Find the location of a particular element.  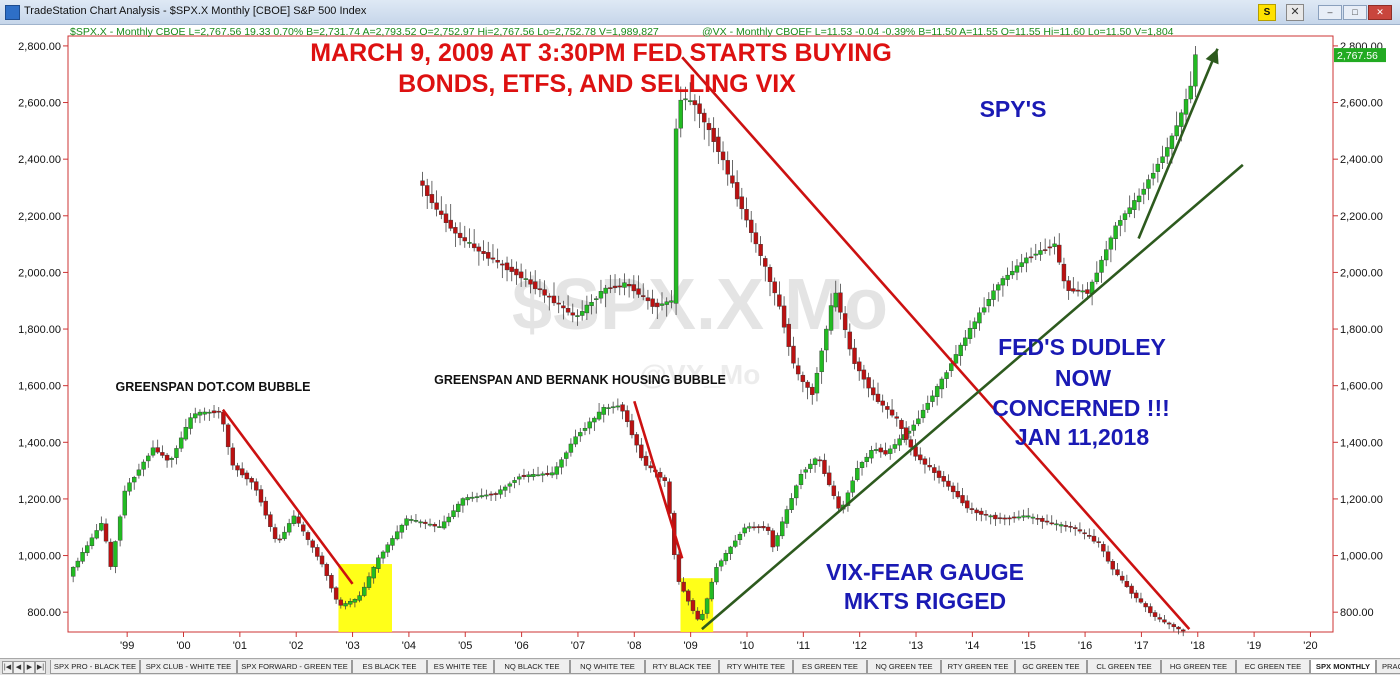

tab-nq-green-tee: NQ GREEN TEE is located at coordinates (904, 667).